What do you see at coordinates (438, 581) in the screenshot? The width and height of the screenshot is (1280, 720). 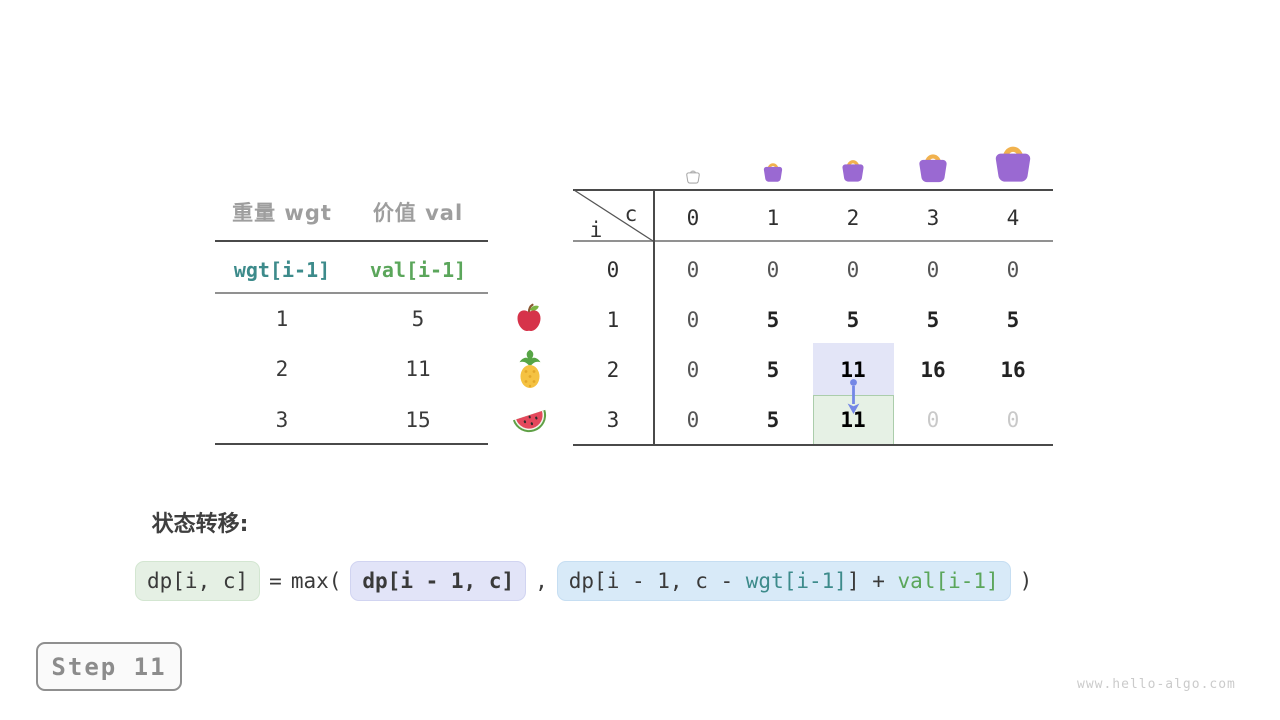 I see `formula-arg1: dp[i - 1, c]` at bounding box center [438, 581].